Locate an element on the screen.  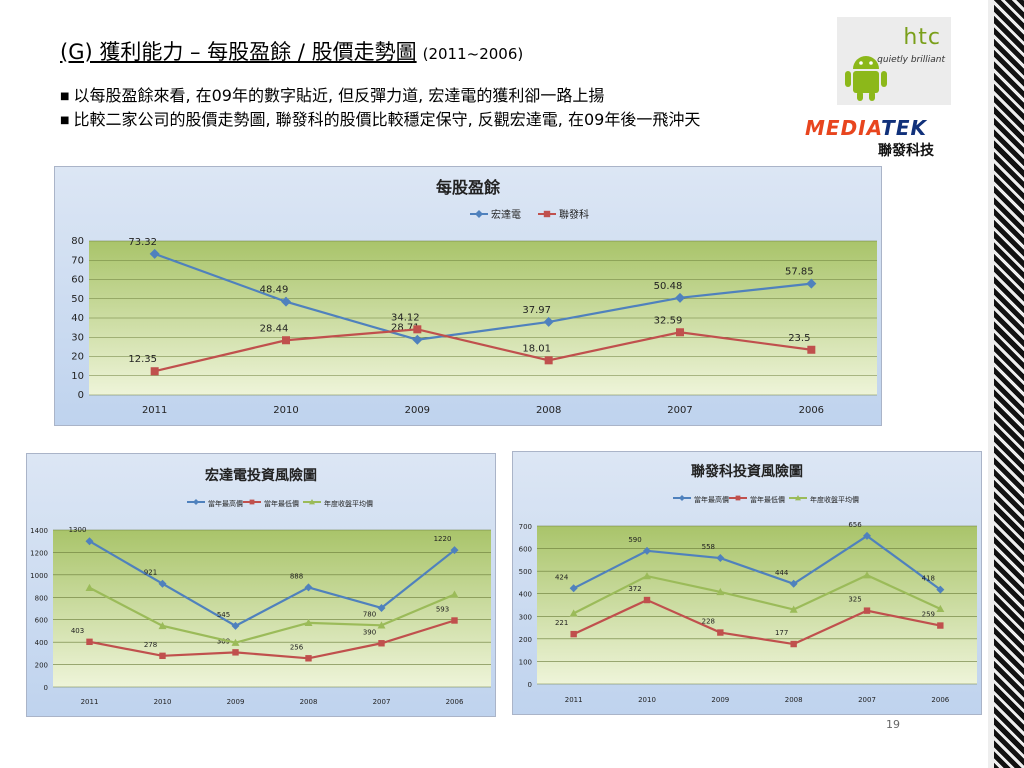
x-tick-label: 2011 is located at coordinates (154, 410).